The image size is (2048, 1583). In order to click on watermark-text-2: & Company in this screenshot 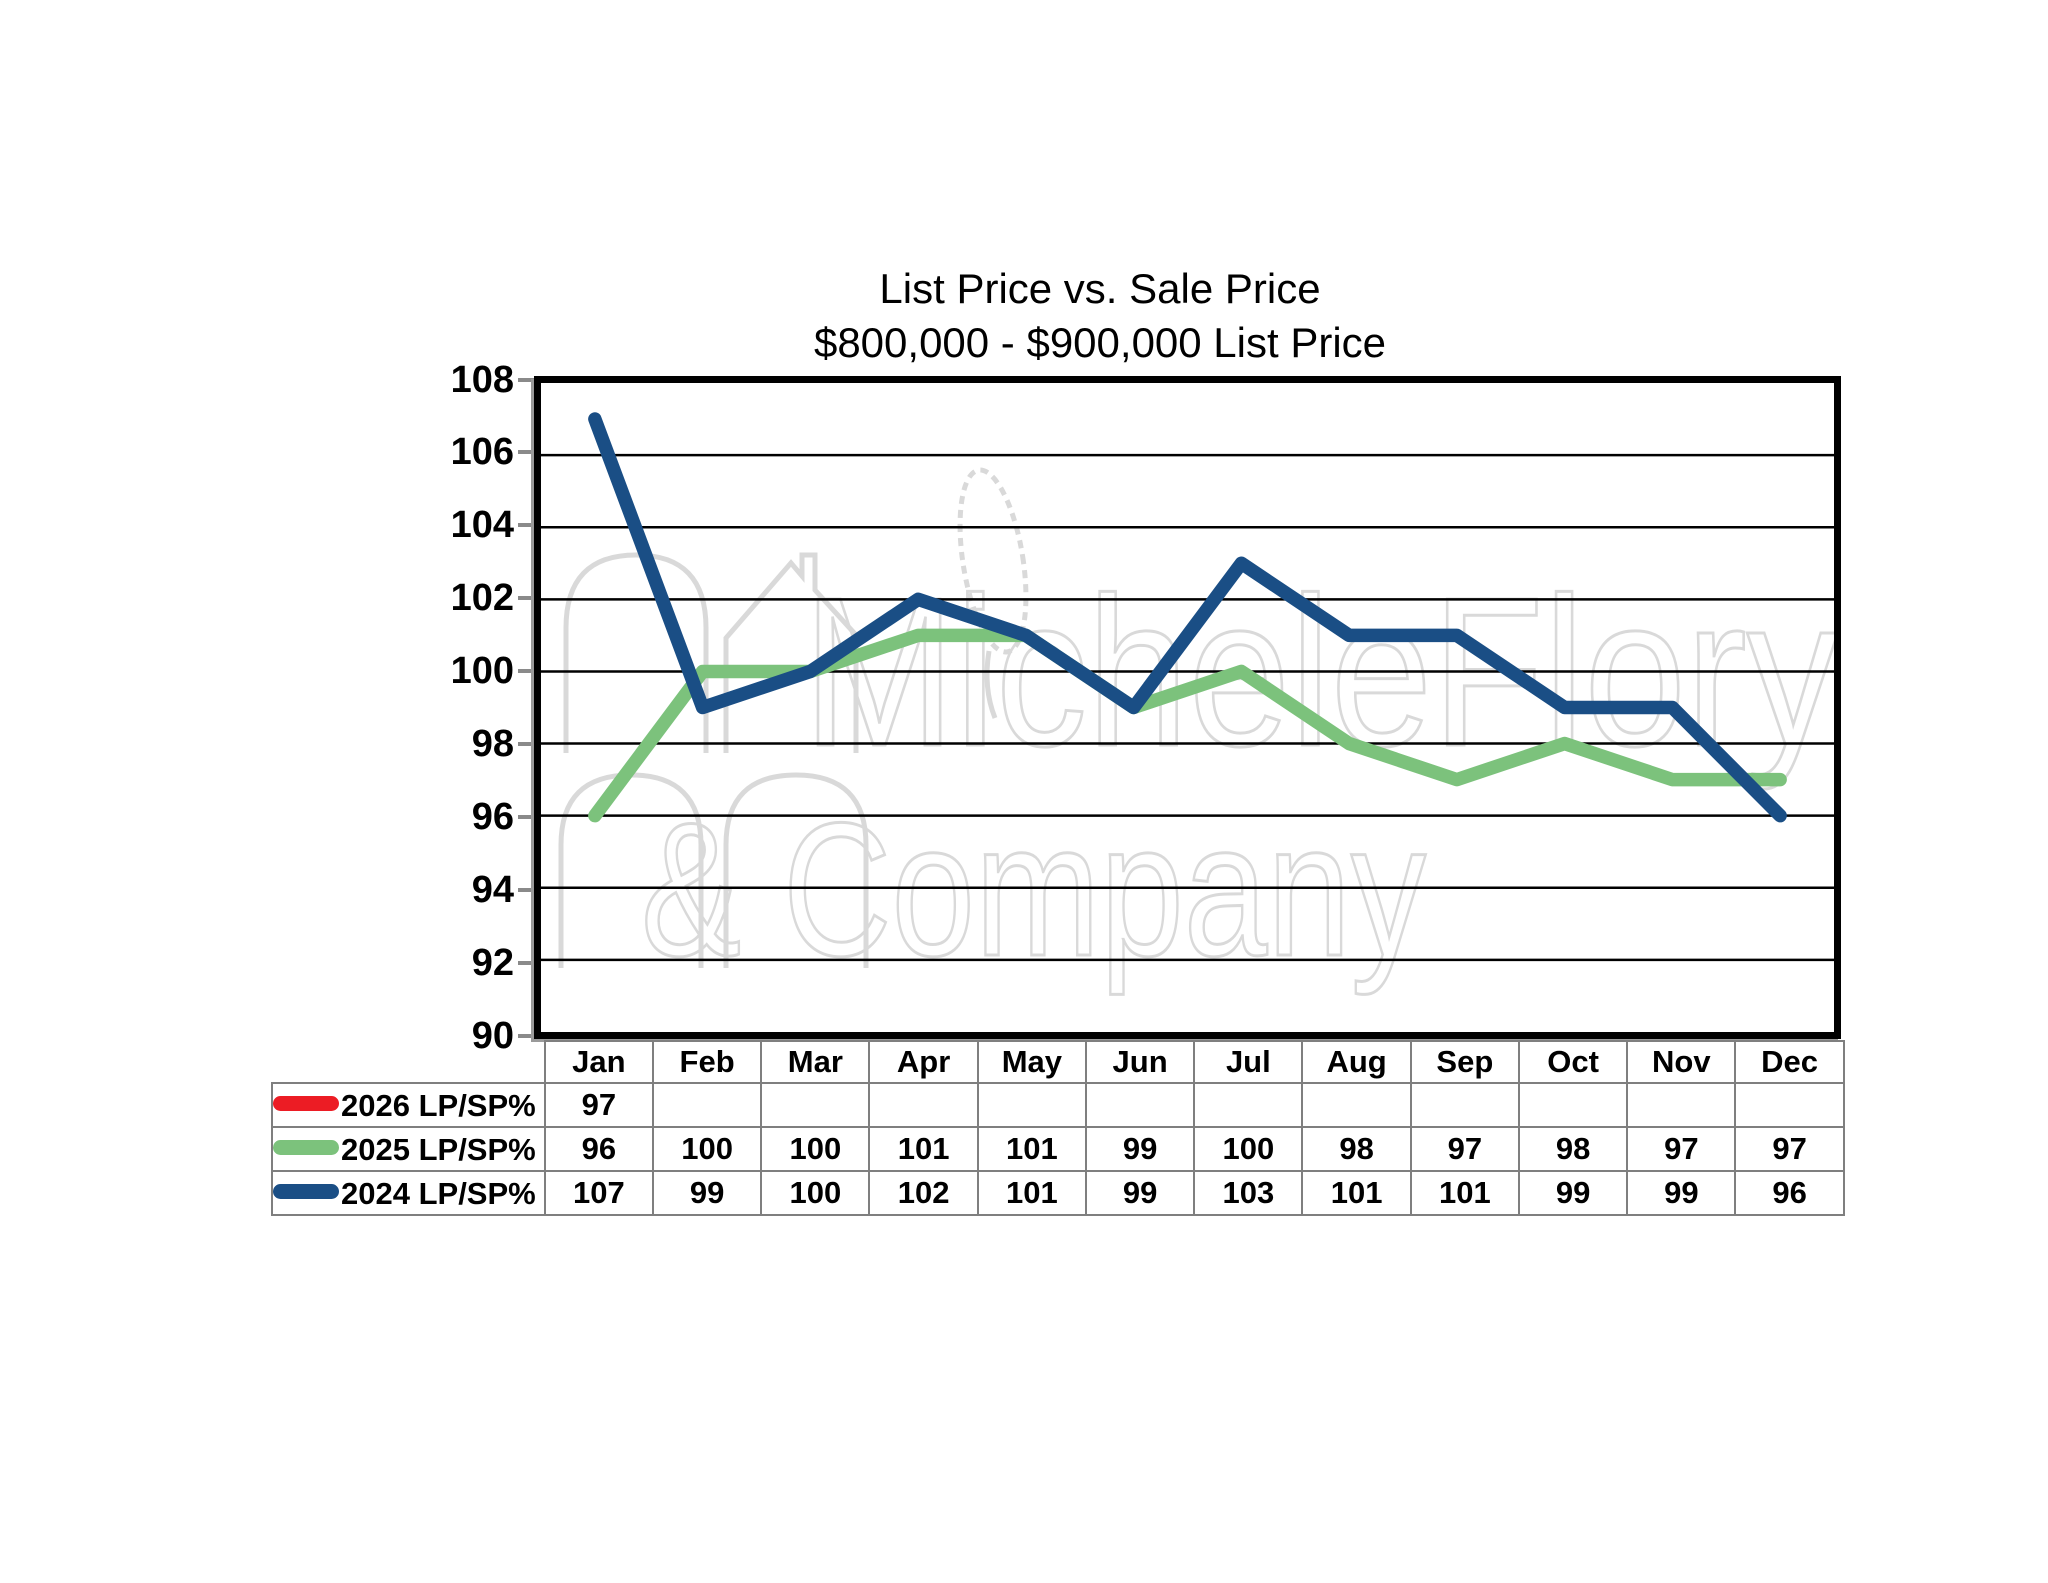, I will do `click(1033, 890)`.